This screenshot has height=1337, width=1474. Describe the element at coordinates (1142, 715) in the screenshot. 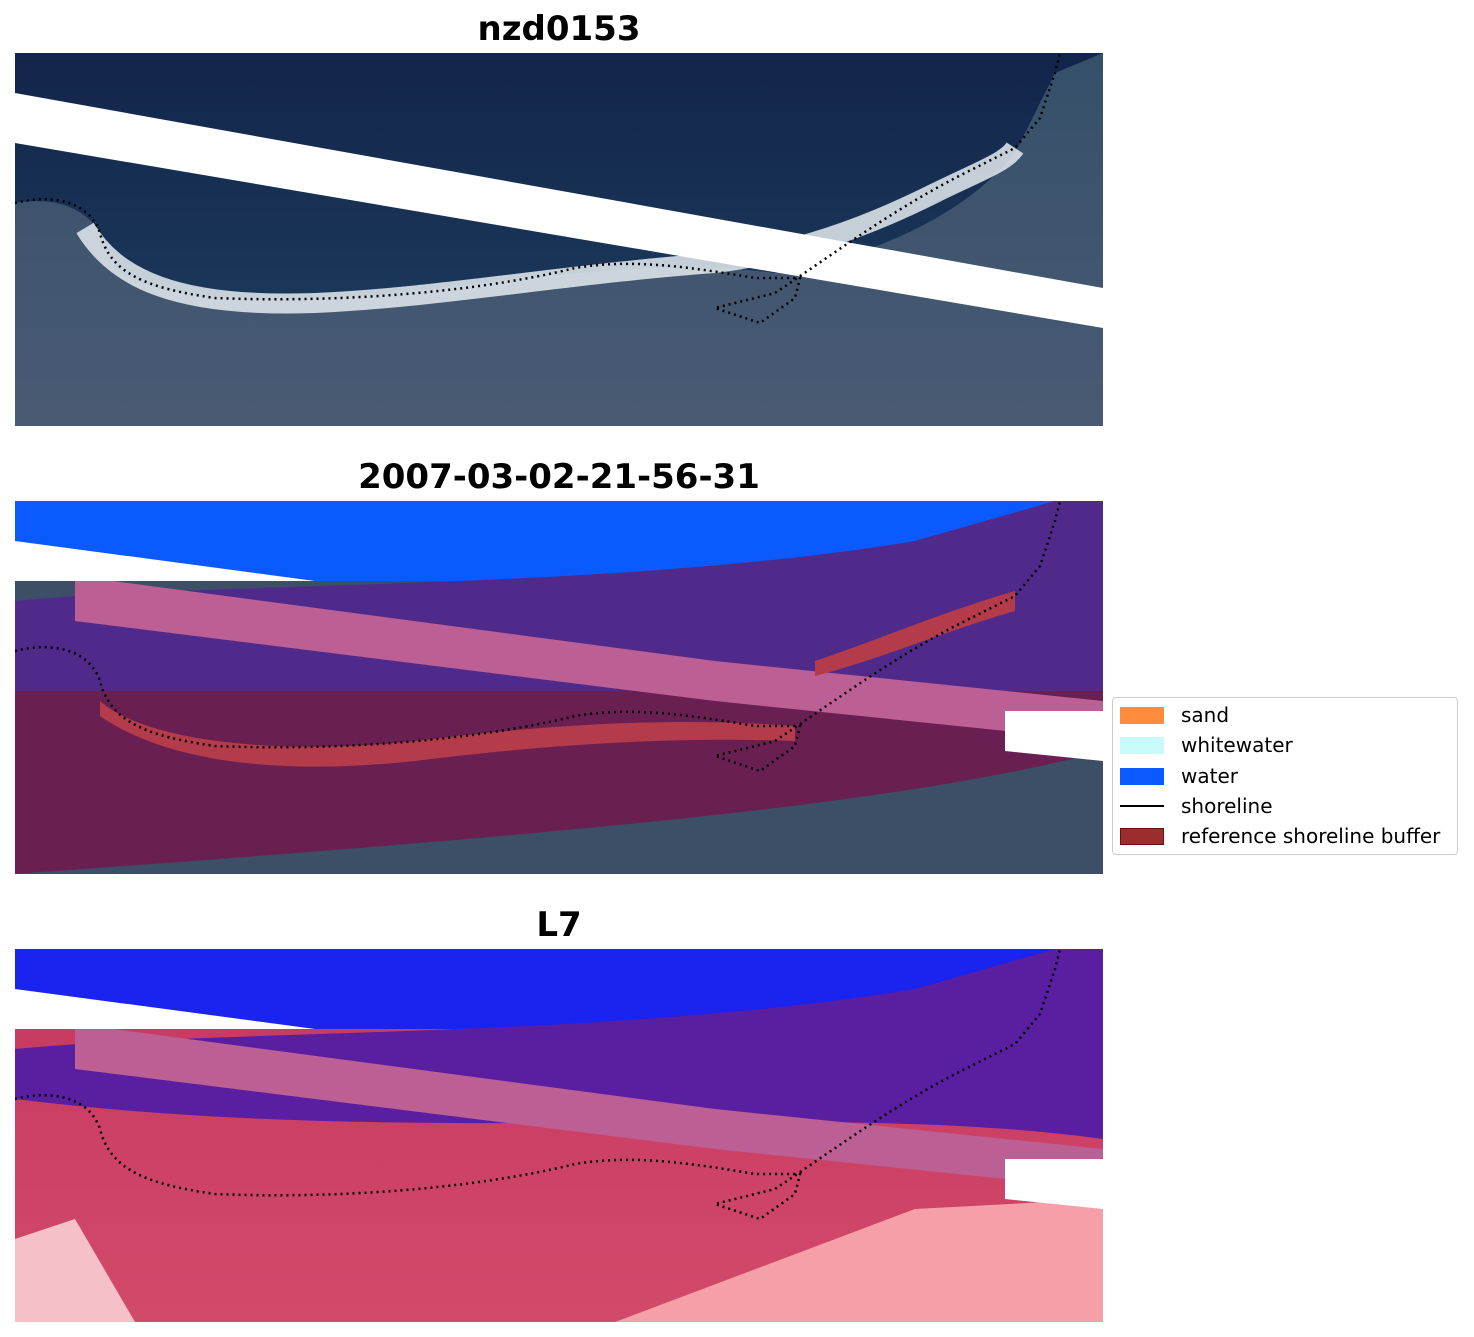

I see `legend-swatch-sand` at that location.